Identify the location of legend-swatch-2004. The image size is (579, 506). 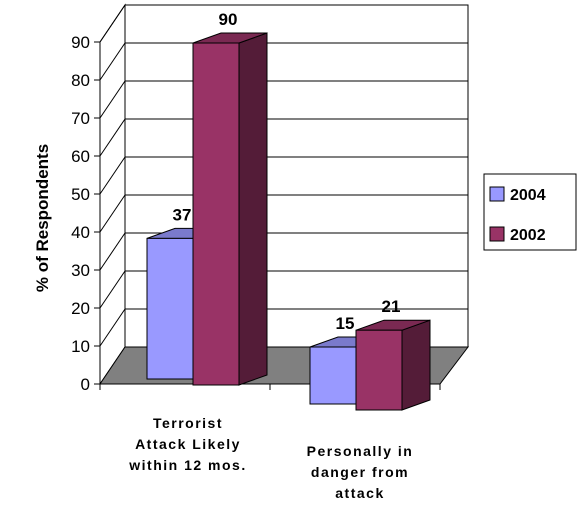
(497, 194).